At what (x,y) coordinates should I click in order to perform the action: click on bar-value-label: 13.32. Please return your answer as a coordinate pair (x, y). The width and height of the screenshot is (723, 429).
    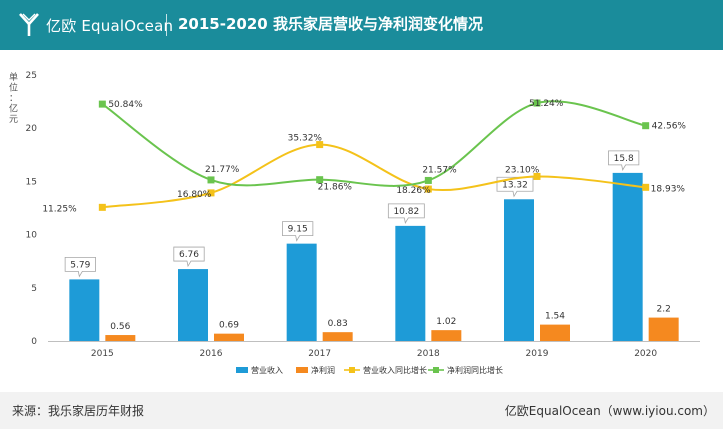
    Looking at the image, I should click on (515, 185).